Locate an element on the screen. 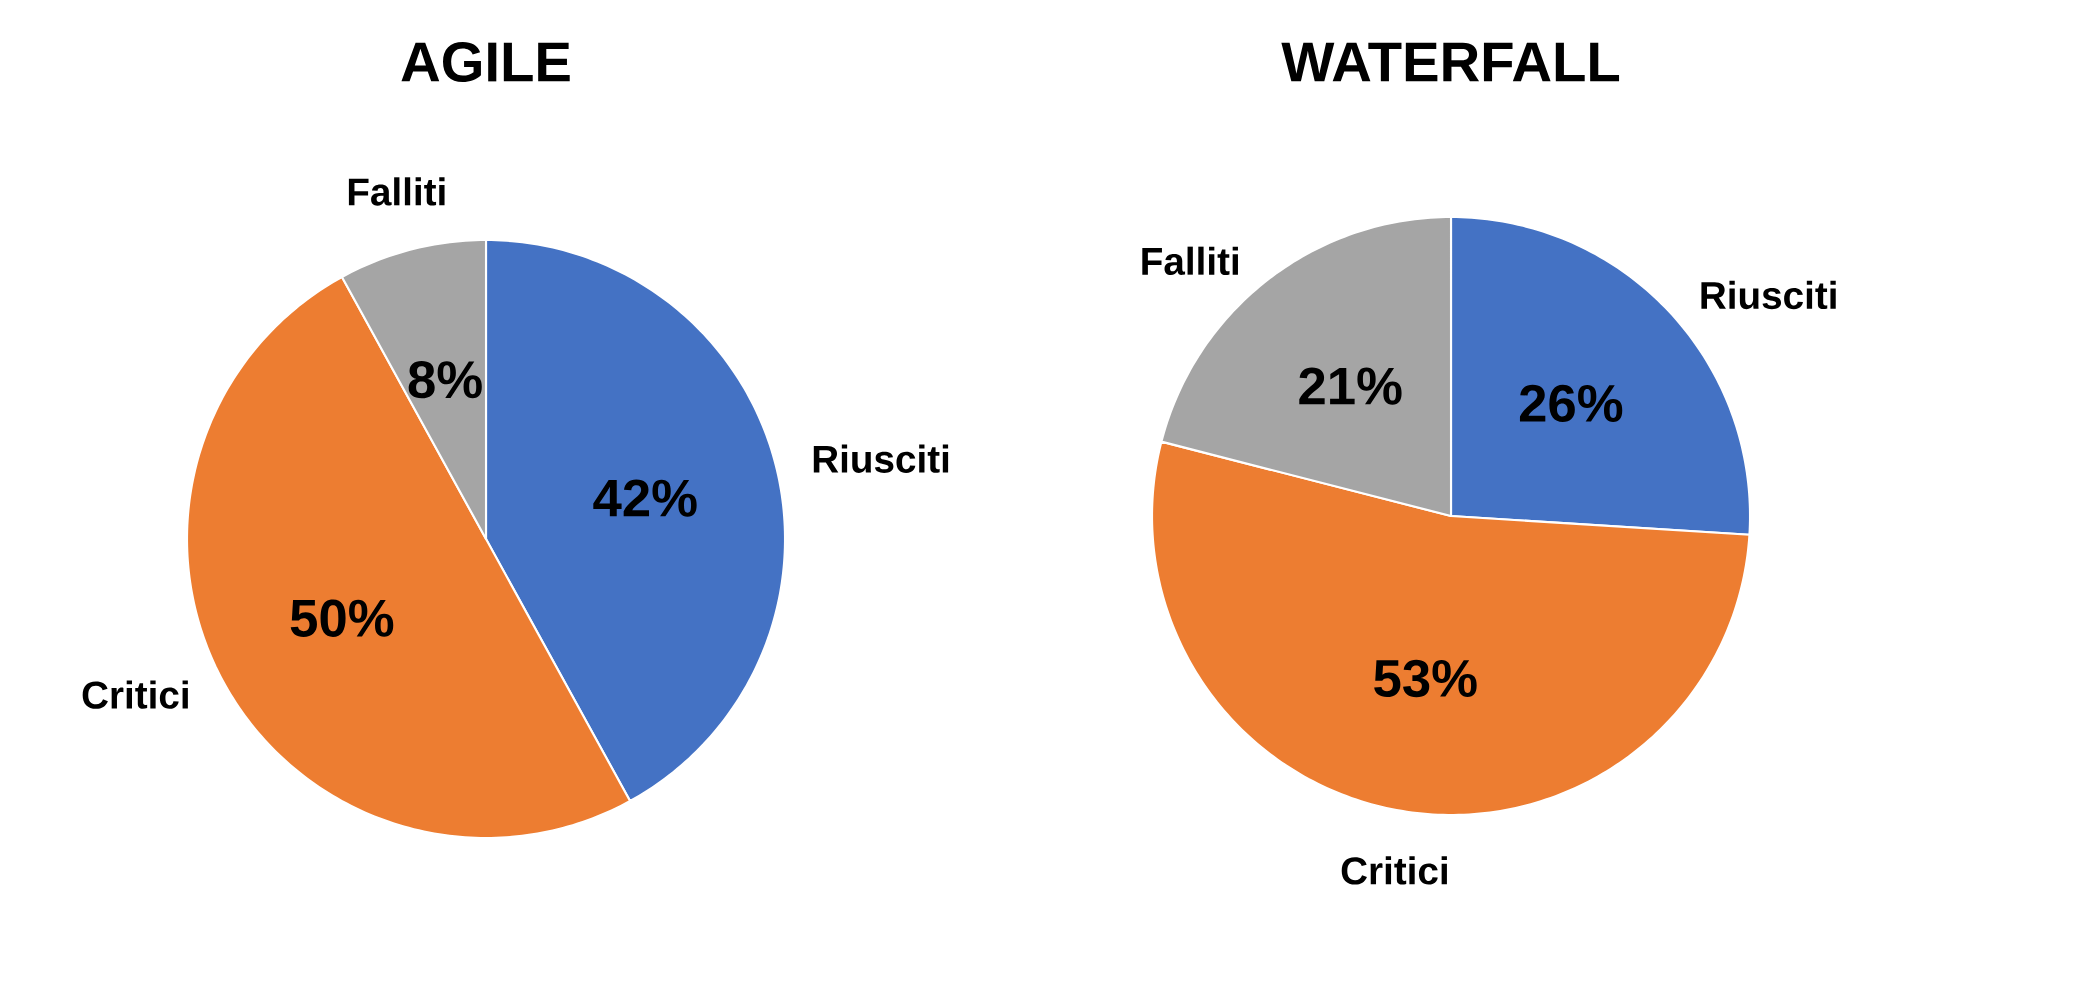 Image resolution: width=2076 pixels, height=1001 pixels. chart-title: WATERFALL is located at coordinates (1450, 62).